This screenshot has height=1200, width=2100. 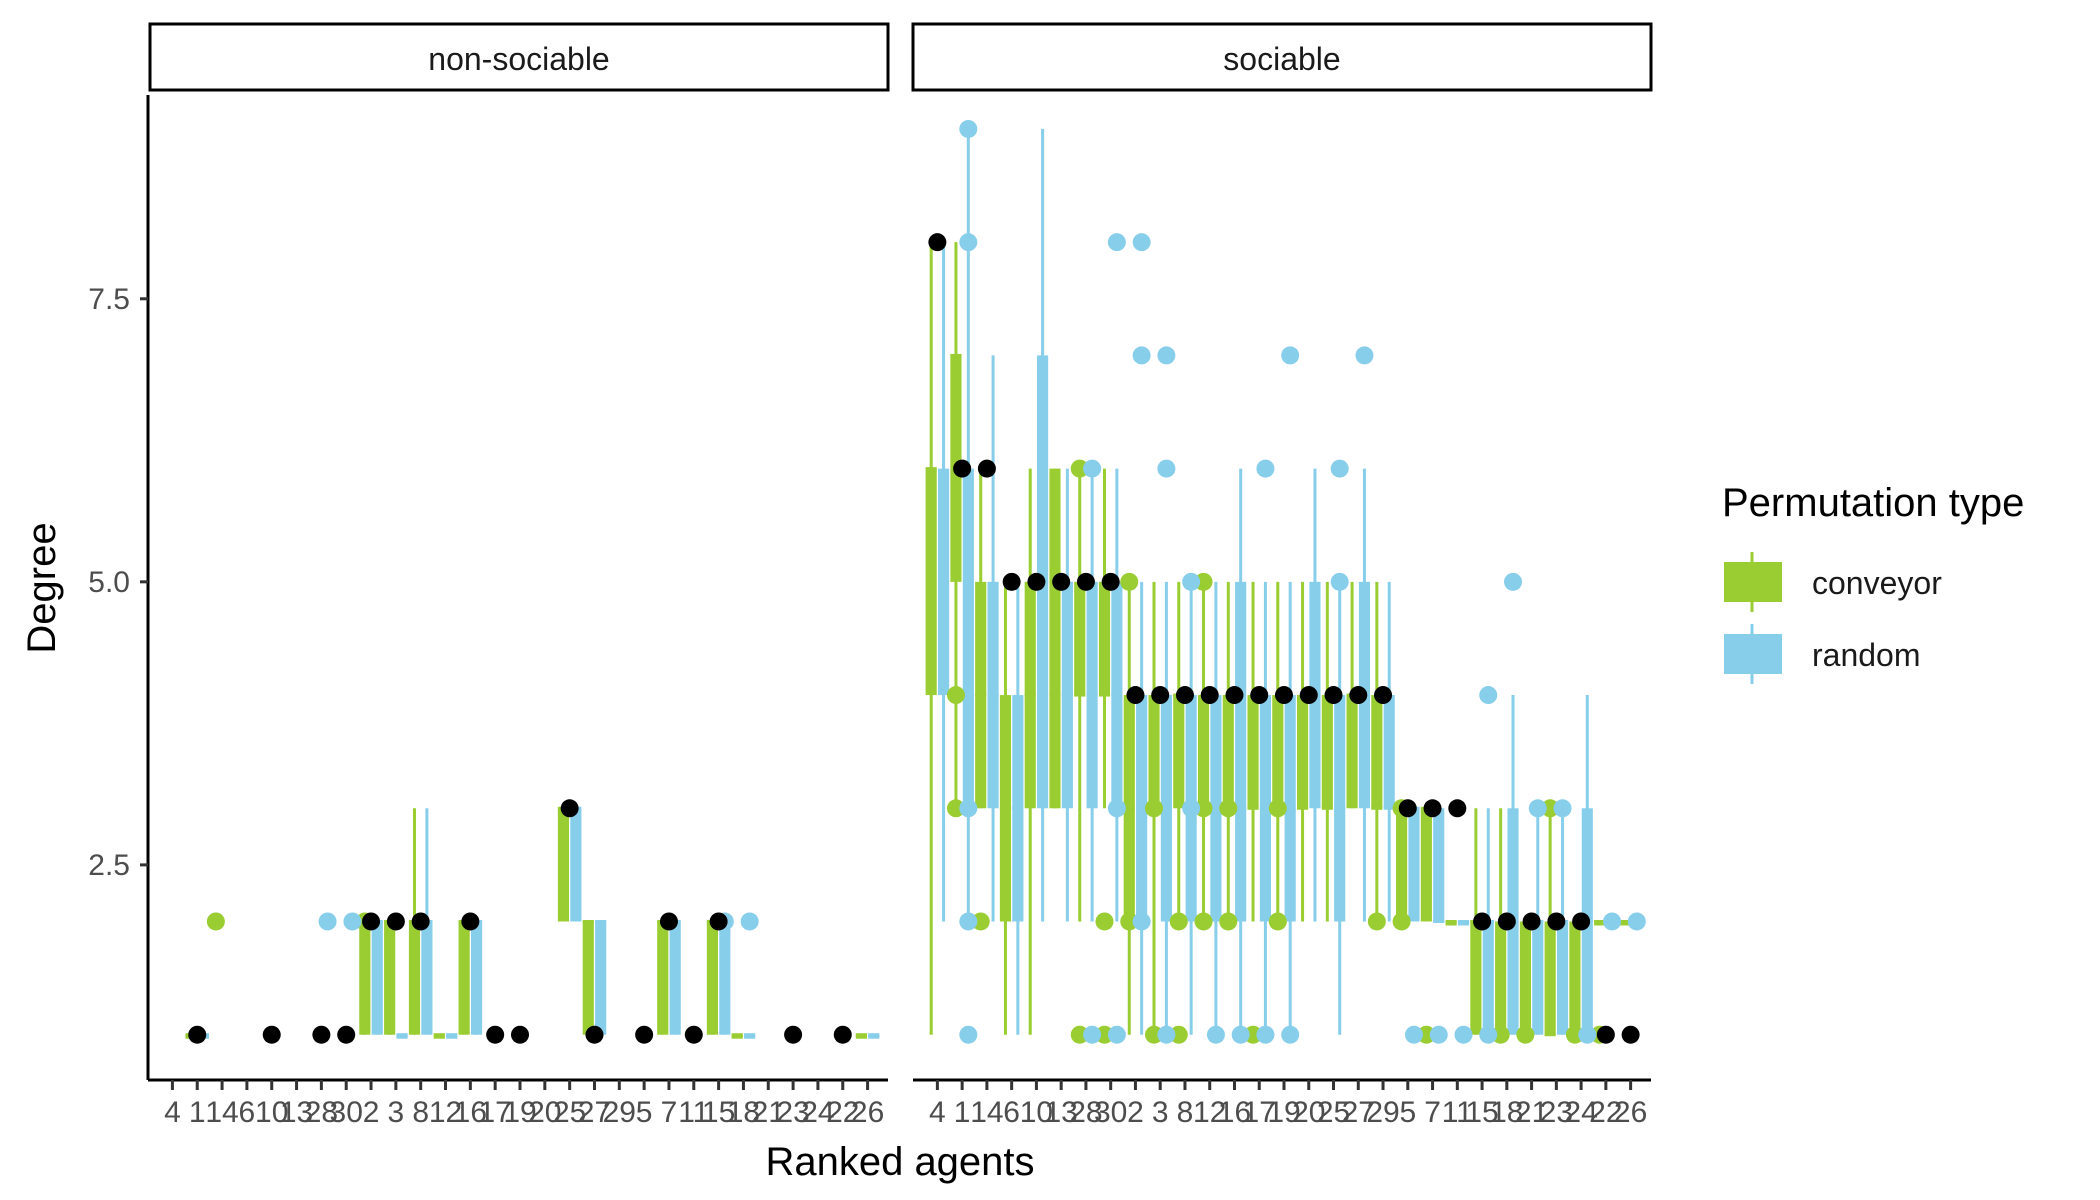 What do you see at coordinates (518, 59) in the screenshot?
I see `facet-strip-label: non-sociable` at bounding box center [518, 59].